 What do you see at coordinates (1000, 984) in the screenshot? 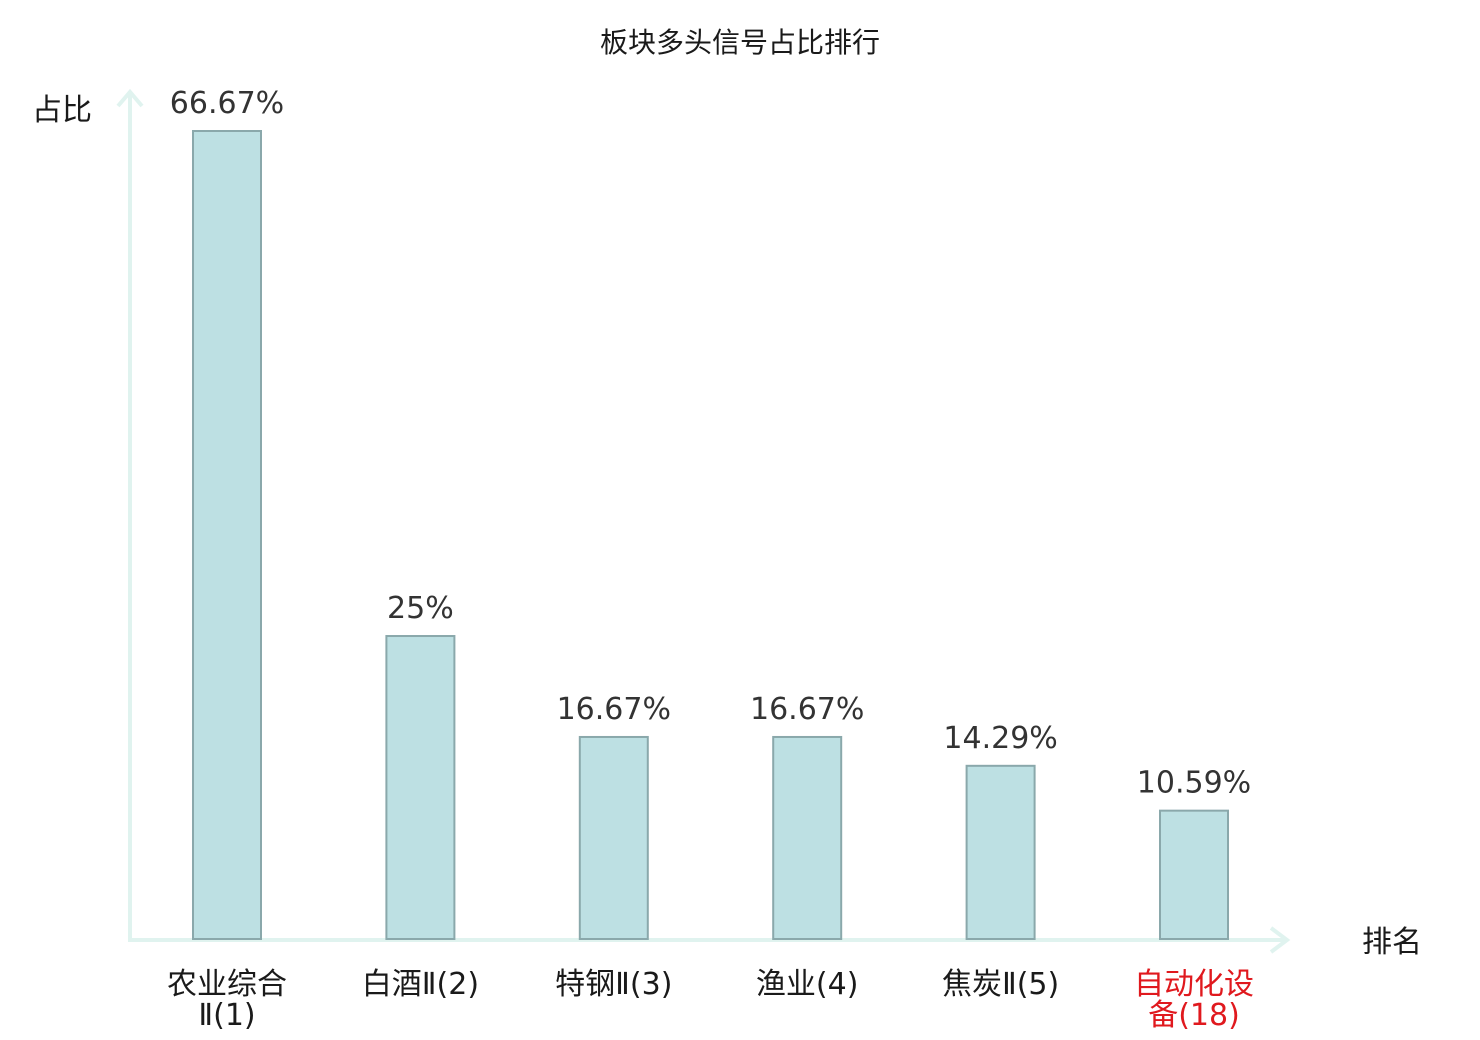
I see `x-tick-label: 焦炭Ⅱ(5)` at bounding box center [1000, 984].